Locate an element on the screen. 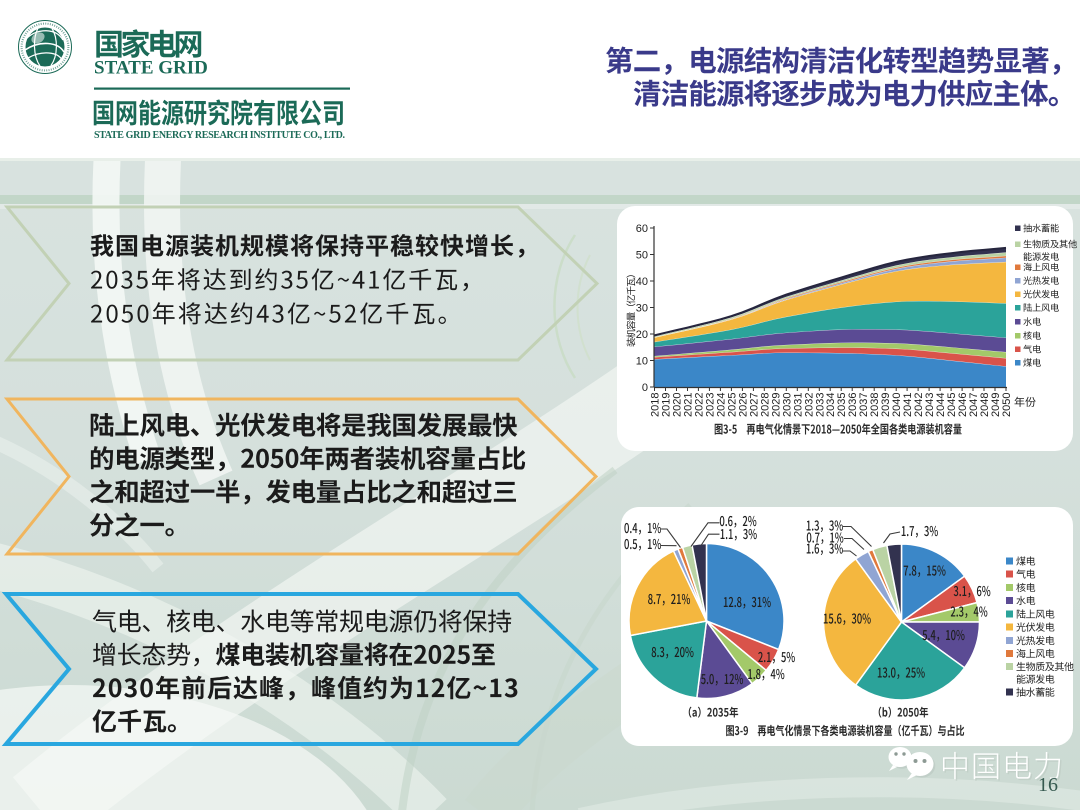 Image resolution: width=1080 pixels, height=810 pixels. svg-text: 2031 is located at coordinates (798, 405).